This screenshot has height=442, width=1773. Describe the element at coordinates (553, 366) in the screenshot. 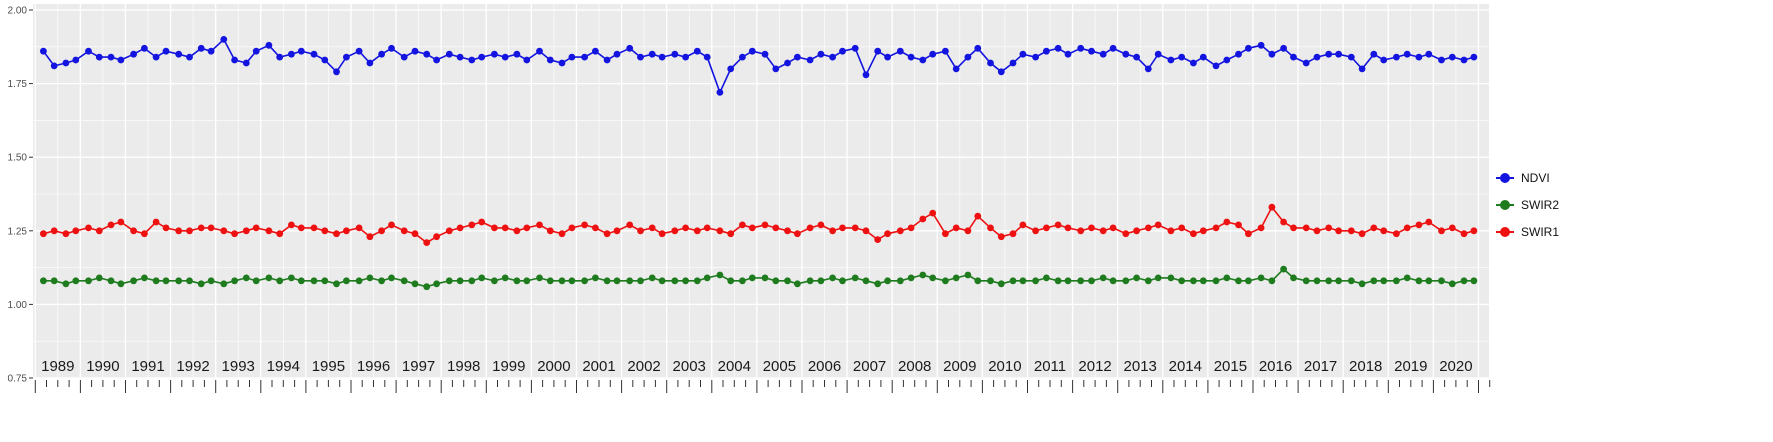

I see `svg-text: 2000` at that location.